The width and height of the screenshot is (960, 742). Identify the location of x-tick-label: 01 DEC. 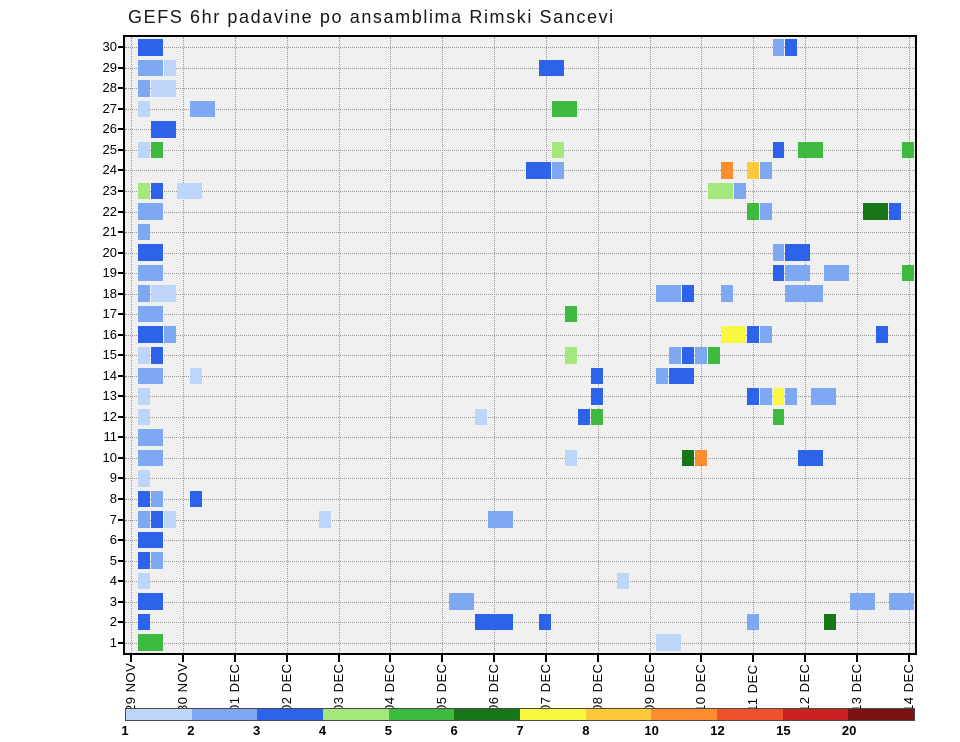
(235, 687).